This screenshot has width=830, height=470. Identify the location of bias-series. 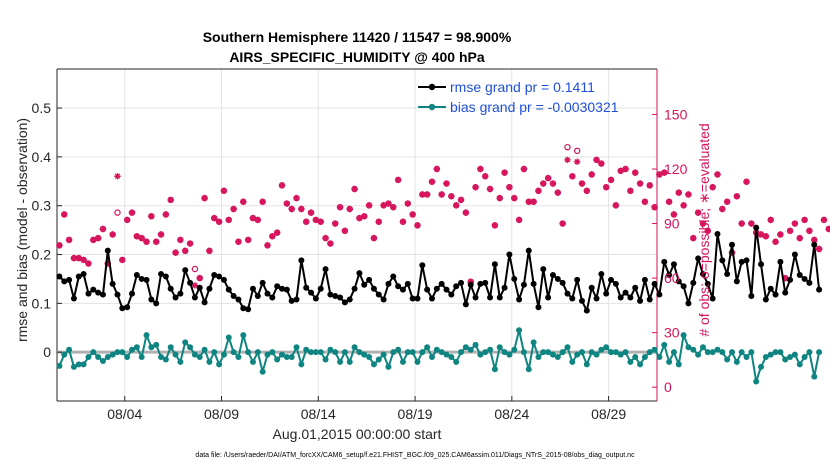
(439, 356).